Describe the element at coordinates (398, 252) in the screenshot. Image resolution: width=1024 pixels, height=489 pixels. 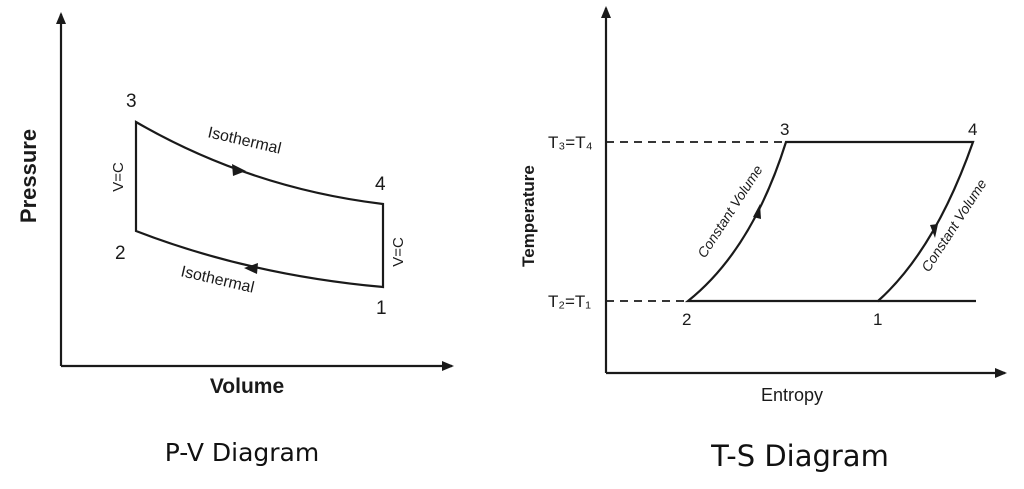
I see `pv-process-right-label: V=C` at that location.